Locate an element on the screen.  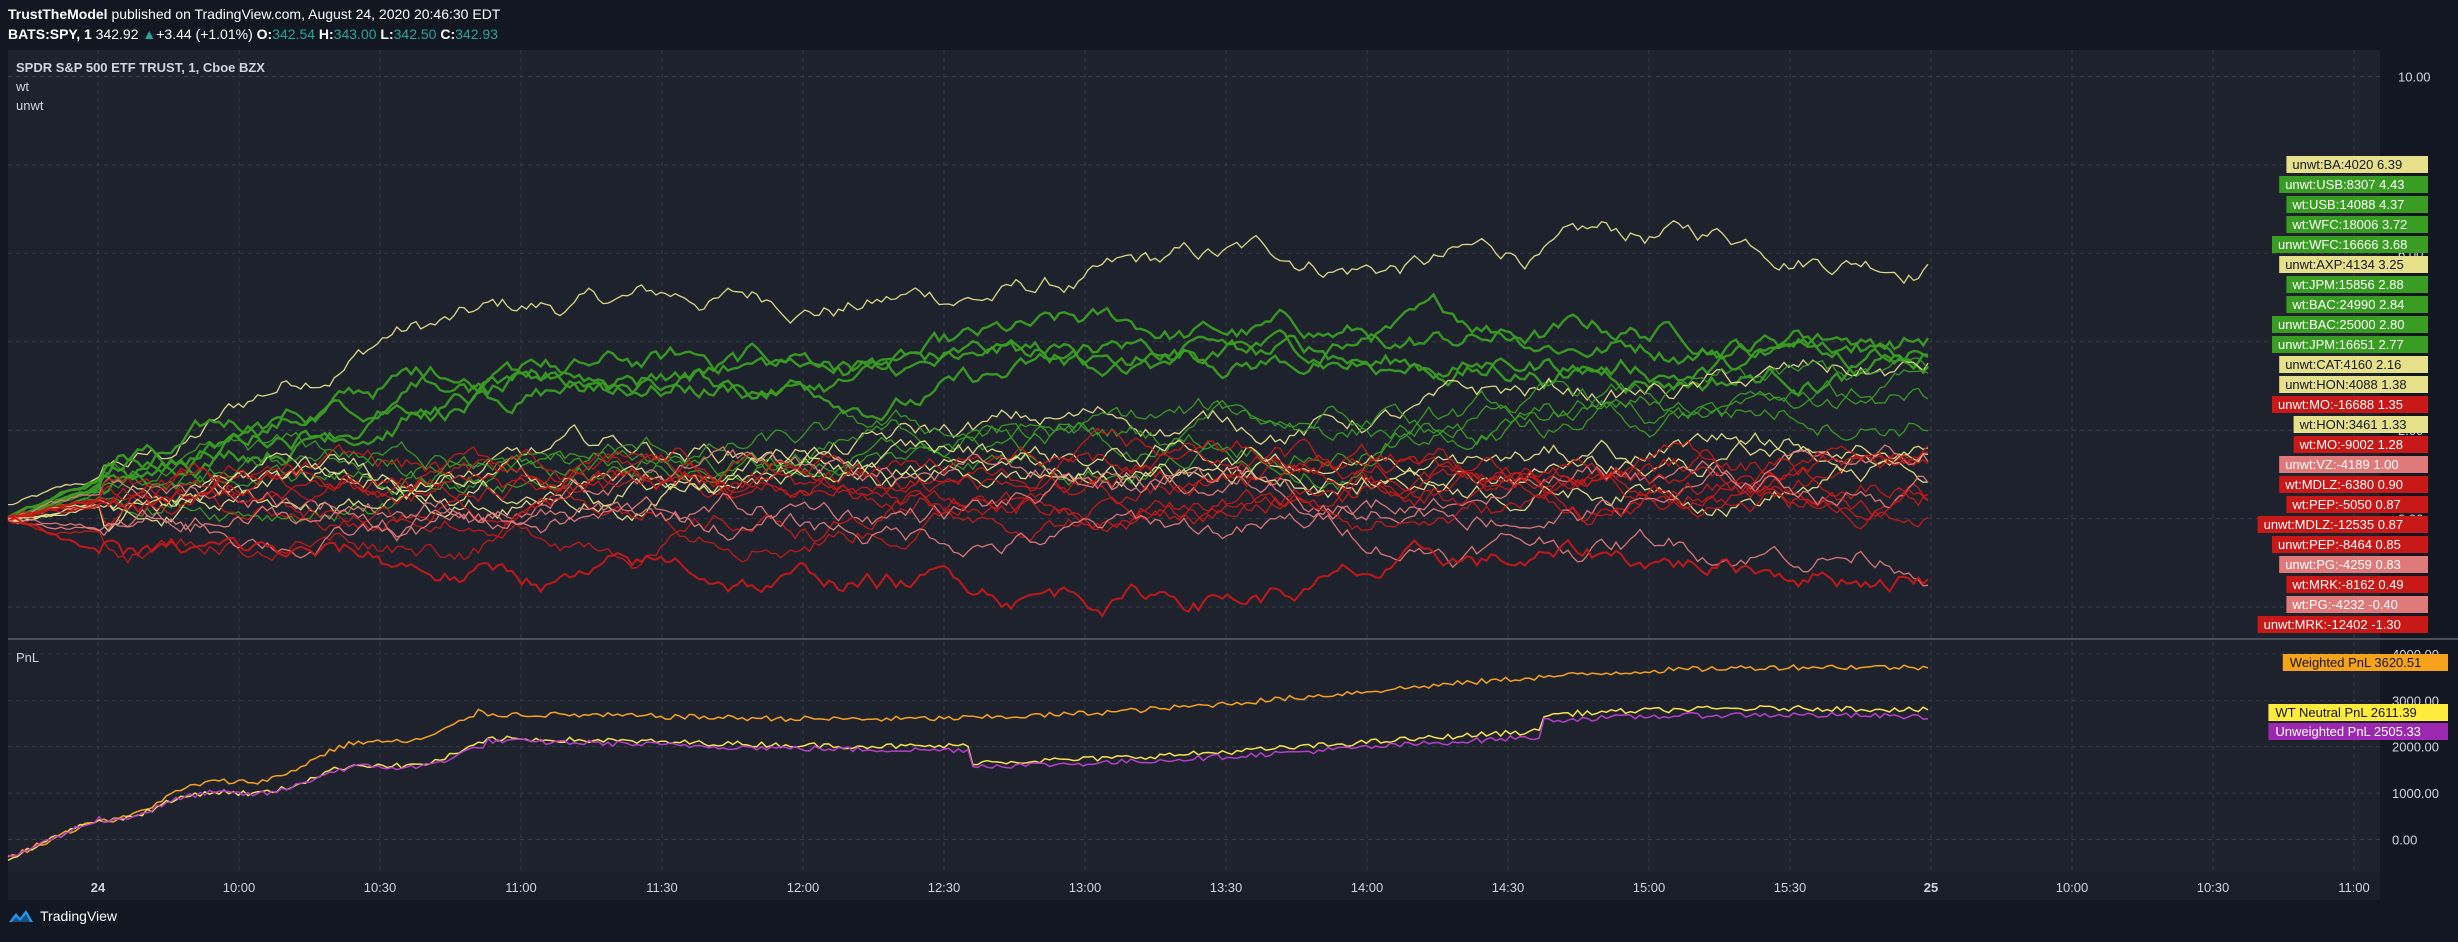
price-label: unwt:JPM:16651 2.77 is located at coordinates (2341, 344).